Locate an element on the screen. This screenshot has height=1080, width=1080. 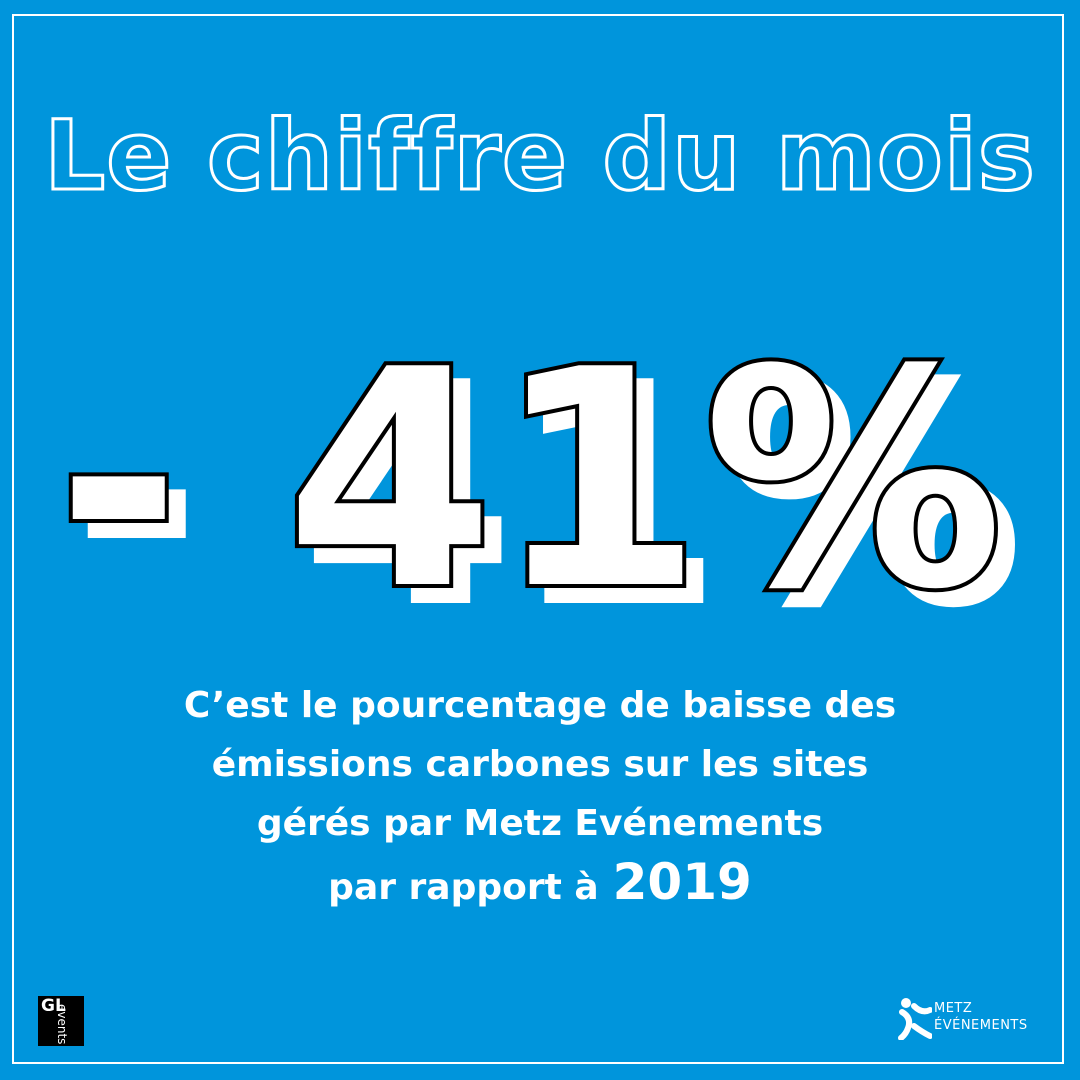
metz-evenements-wordmark: METZ ÉVÉNEMENTS is located at coordinates (981, 1017).